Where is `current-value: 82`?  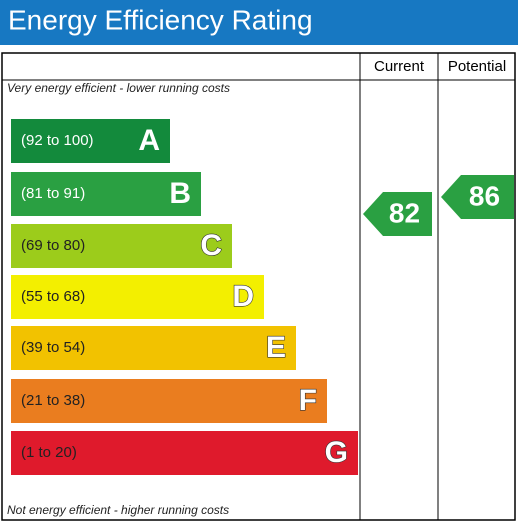 current-value: 82 is located at coordinates (404, 212).